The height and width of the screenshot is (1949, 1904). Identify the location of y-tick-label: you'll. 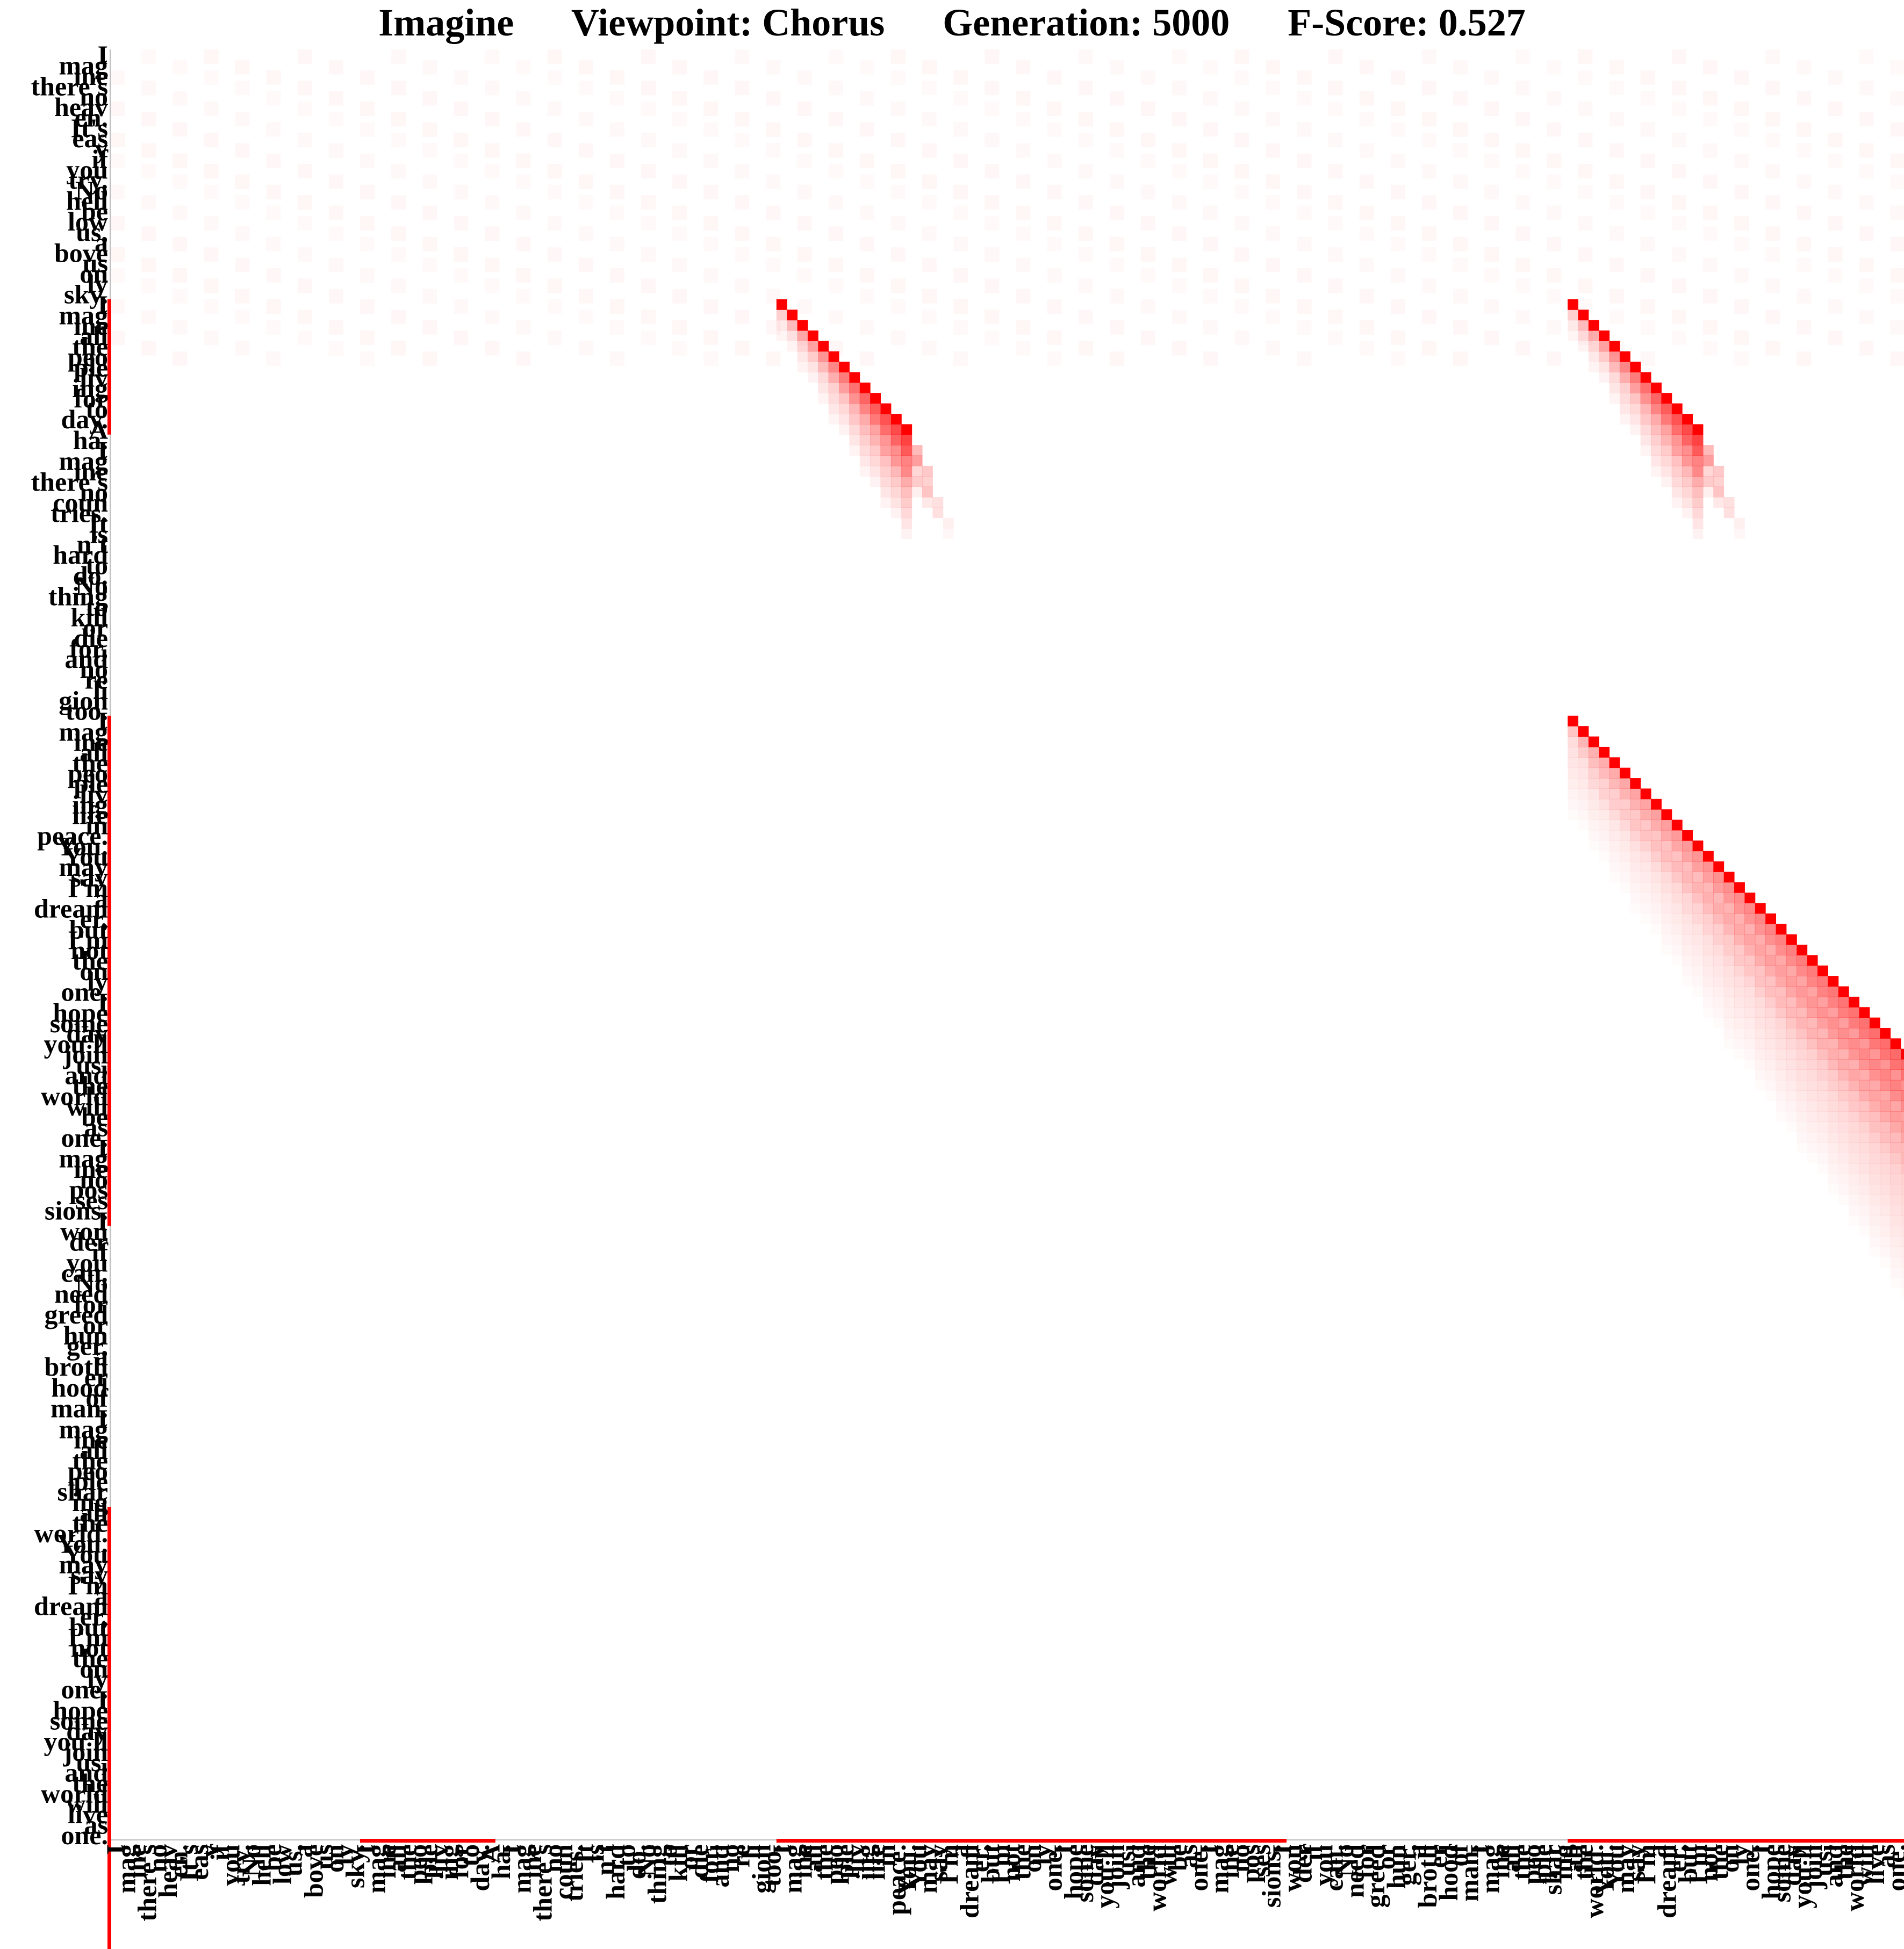
(77, 1044).